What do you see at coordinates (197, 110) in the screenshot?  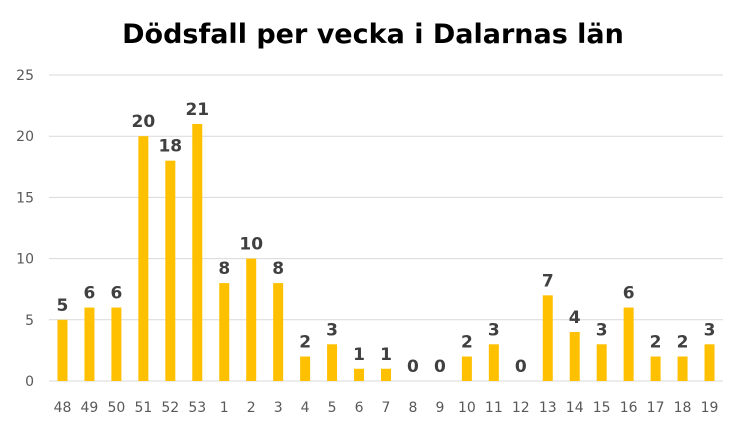 I see `data-label-week-53: 21` at bounding box center [197, 110].